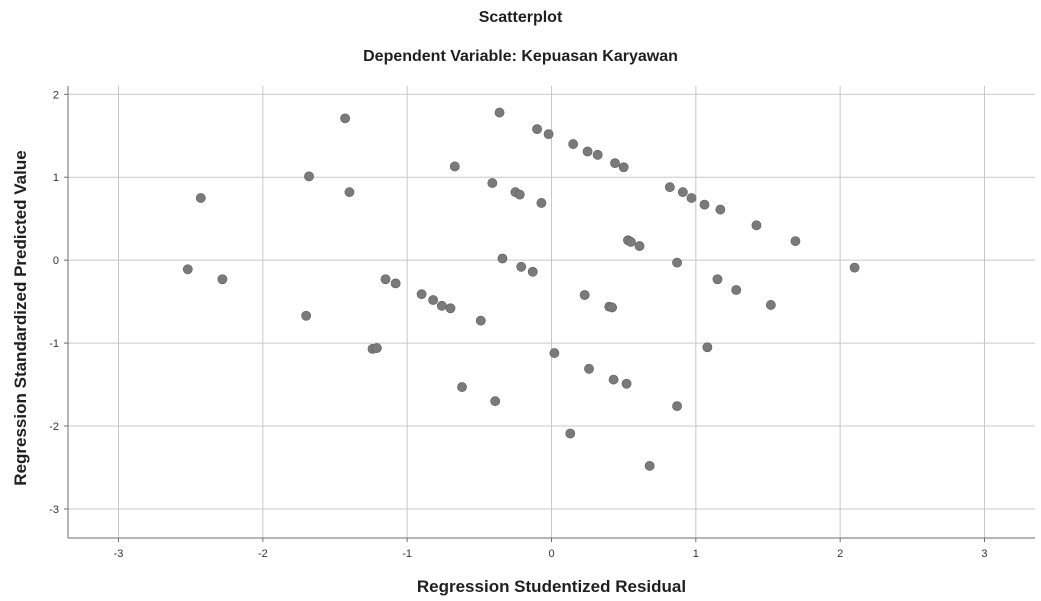 The image size is (1041, 601). Describe the element at coordinates (20, 318) in the screenshot. I see `y-axis-label: Regression Standardized Predicted Value` at that location.